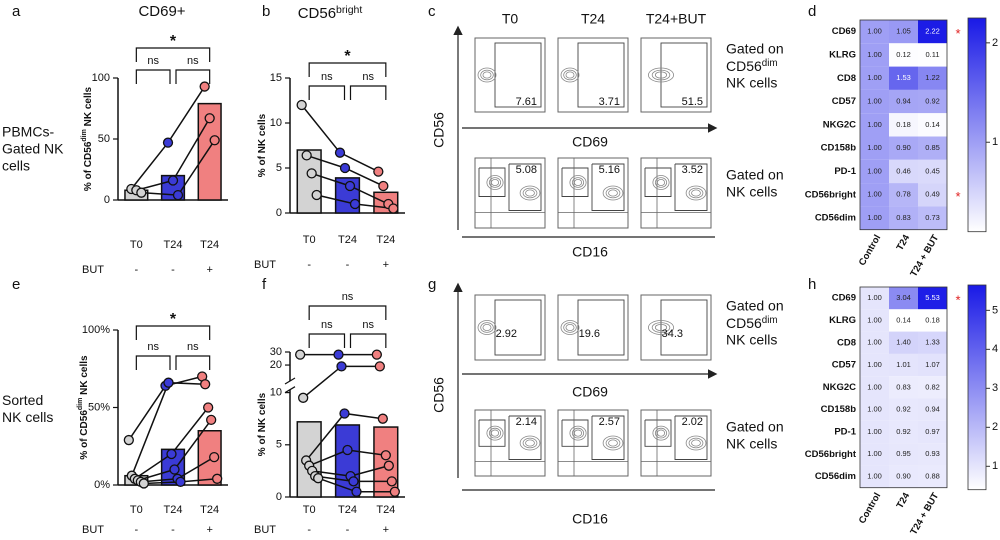  I want to click on panel-label: g, so click(432, 284).